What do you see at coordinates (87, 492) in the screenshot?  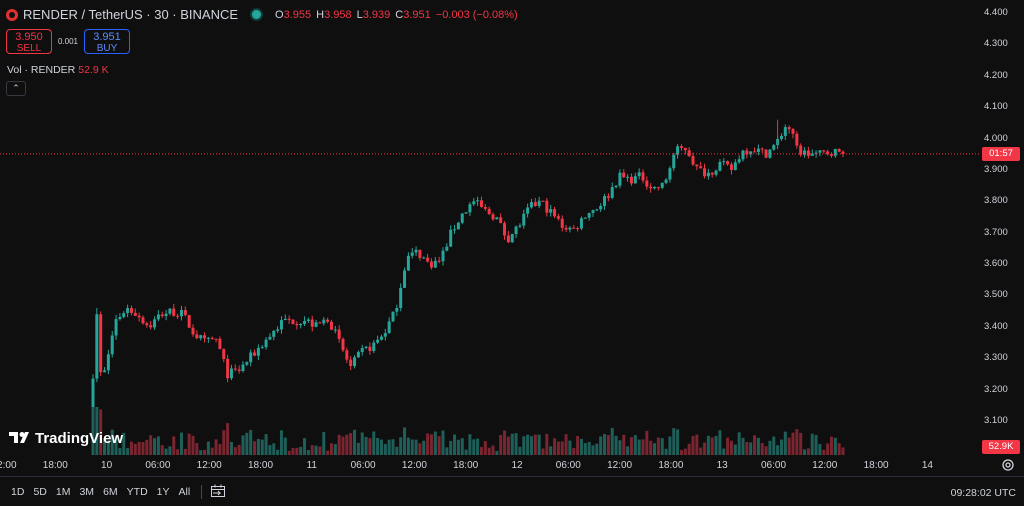 I see `range-3m: 3M` at bounding box center [87, 492].